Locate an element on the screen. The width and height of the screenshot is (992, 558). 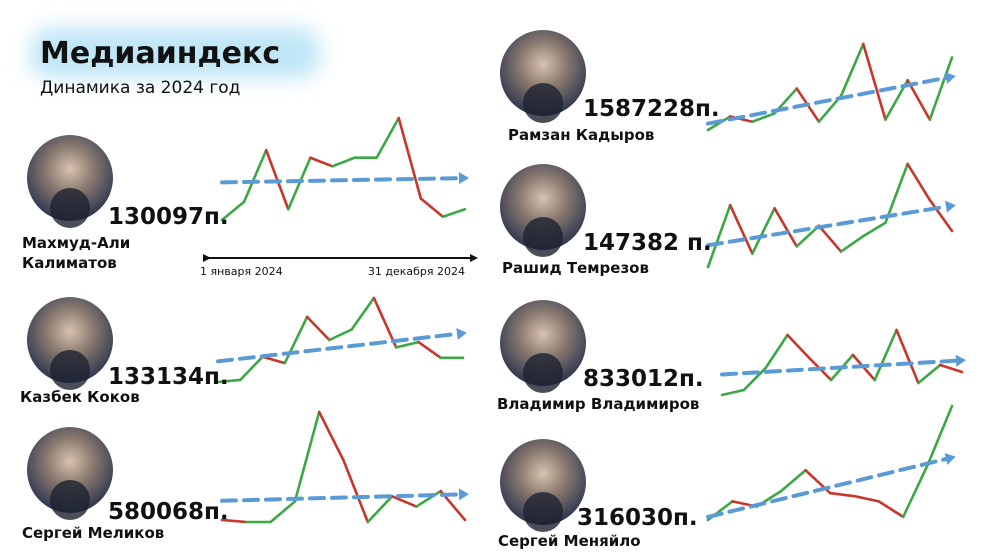
person-name: Рашид Темрезов is located at coordinates (575, 268).